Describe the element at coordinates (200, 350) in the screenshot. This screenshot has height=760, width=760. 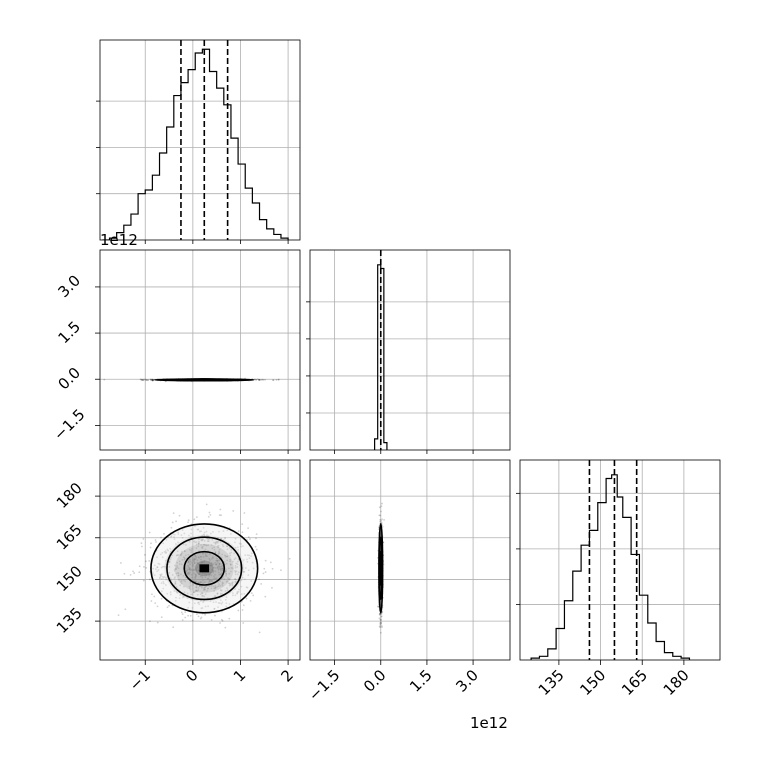
I see `scatter-p1-p2-frame` at that location.